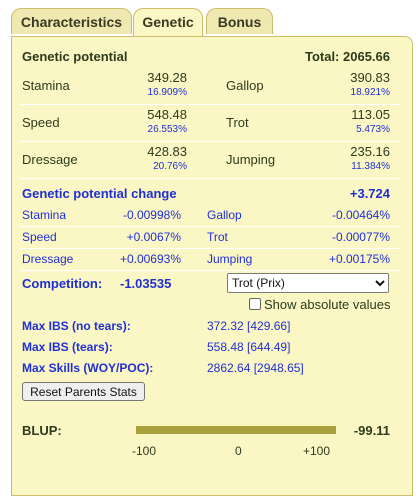 This screenshot has height=496, width=418. I want to click on blup-scale-max: +100, so click(317, 451).